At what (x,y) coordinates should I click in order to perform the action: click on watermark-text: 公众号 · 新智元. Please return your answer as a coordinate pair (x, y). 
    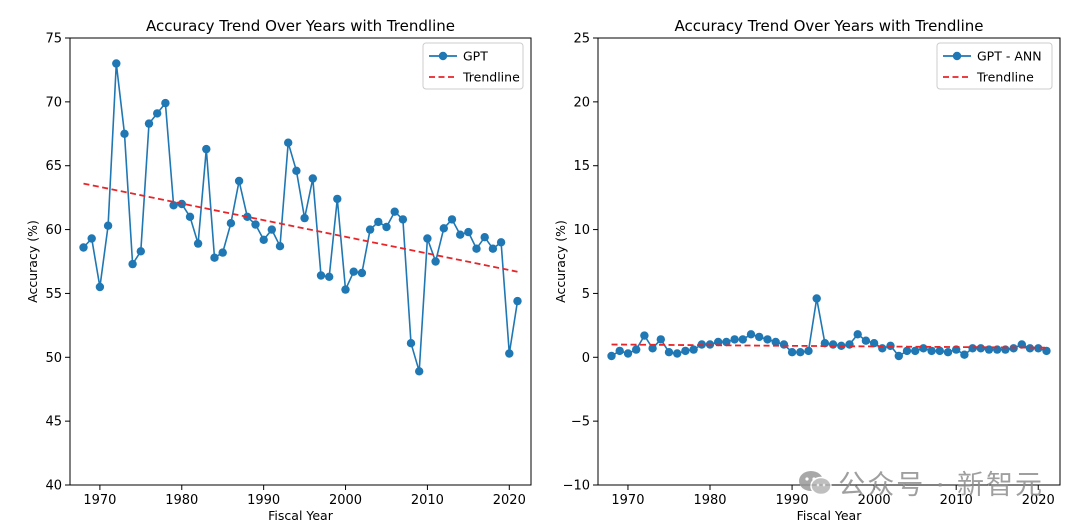
    Looking at the image, I should click on (941, 485).